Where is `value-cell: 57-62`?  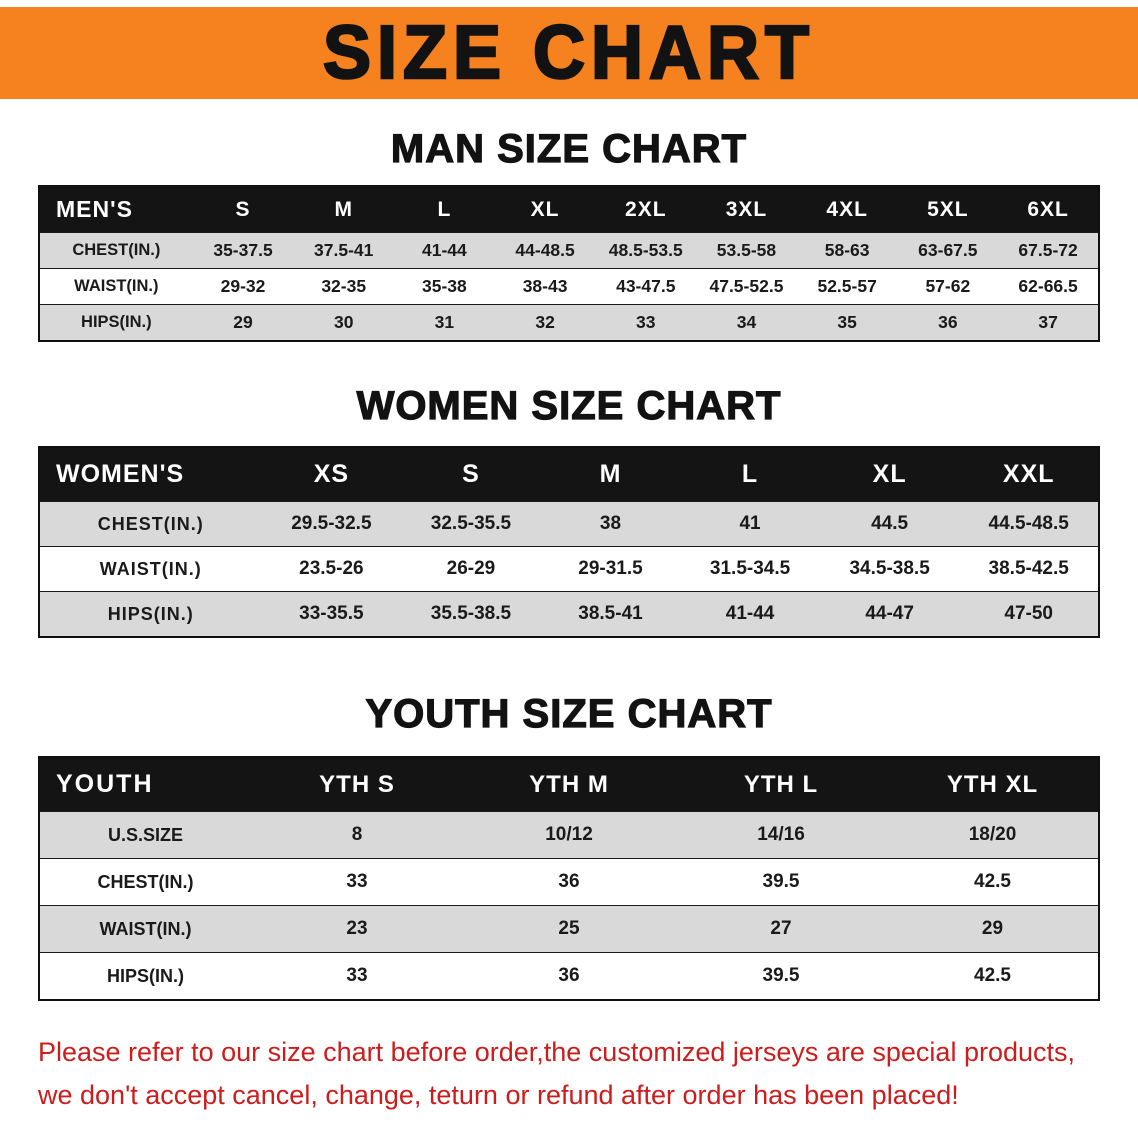
value-cell: 57-62 is located at coordinates (948, 286).